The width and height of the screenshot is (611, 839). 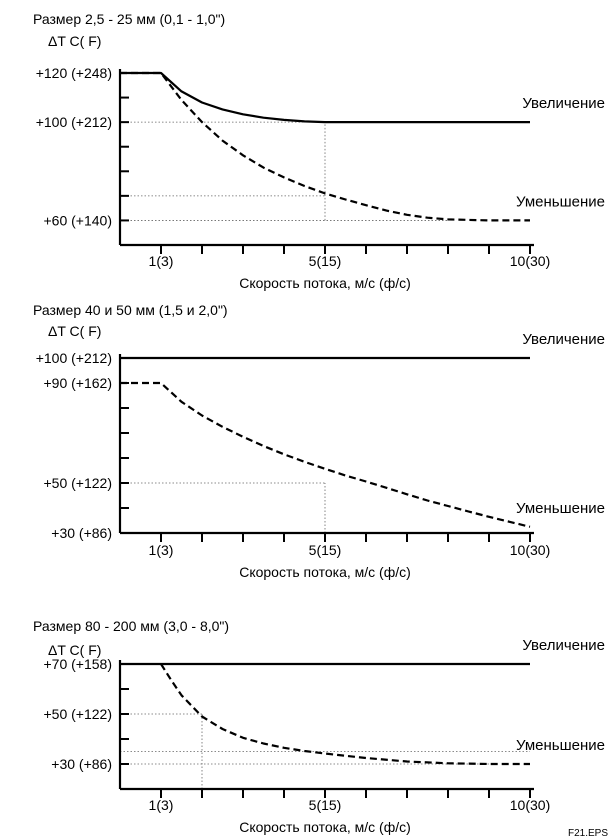 What do you see at coordinates (129, 19) in the screenshot?
I see `chart-title: Размер 2,5 - 25 мм (0,1 - 1,0")` at bounding box center [129, 19].